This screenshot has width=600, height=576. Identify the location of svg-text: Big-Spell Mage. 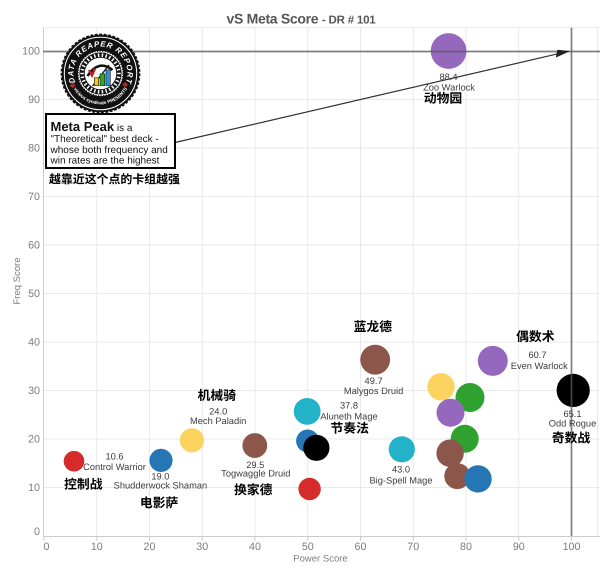
(400, 480).